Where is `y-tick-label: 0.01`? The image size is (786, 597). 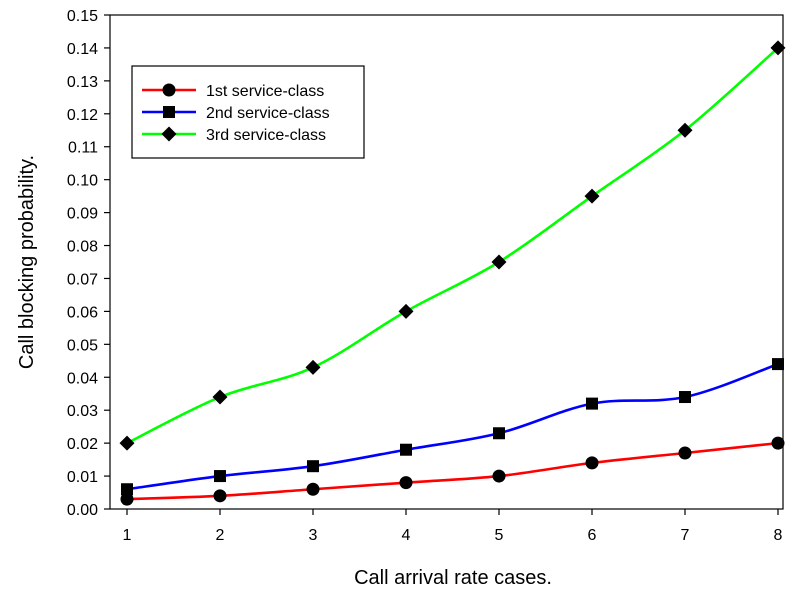 y-tick-label: 0.01 is located at coordinates (82, 477).